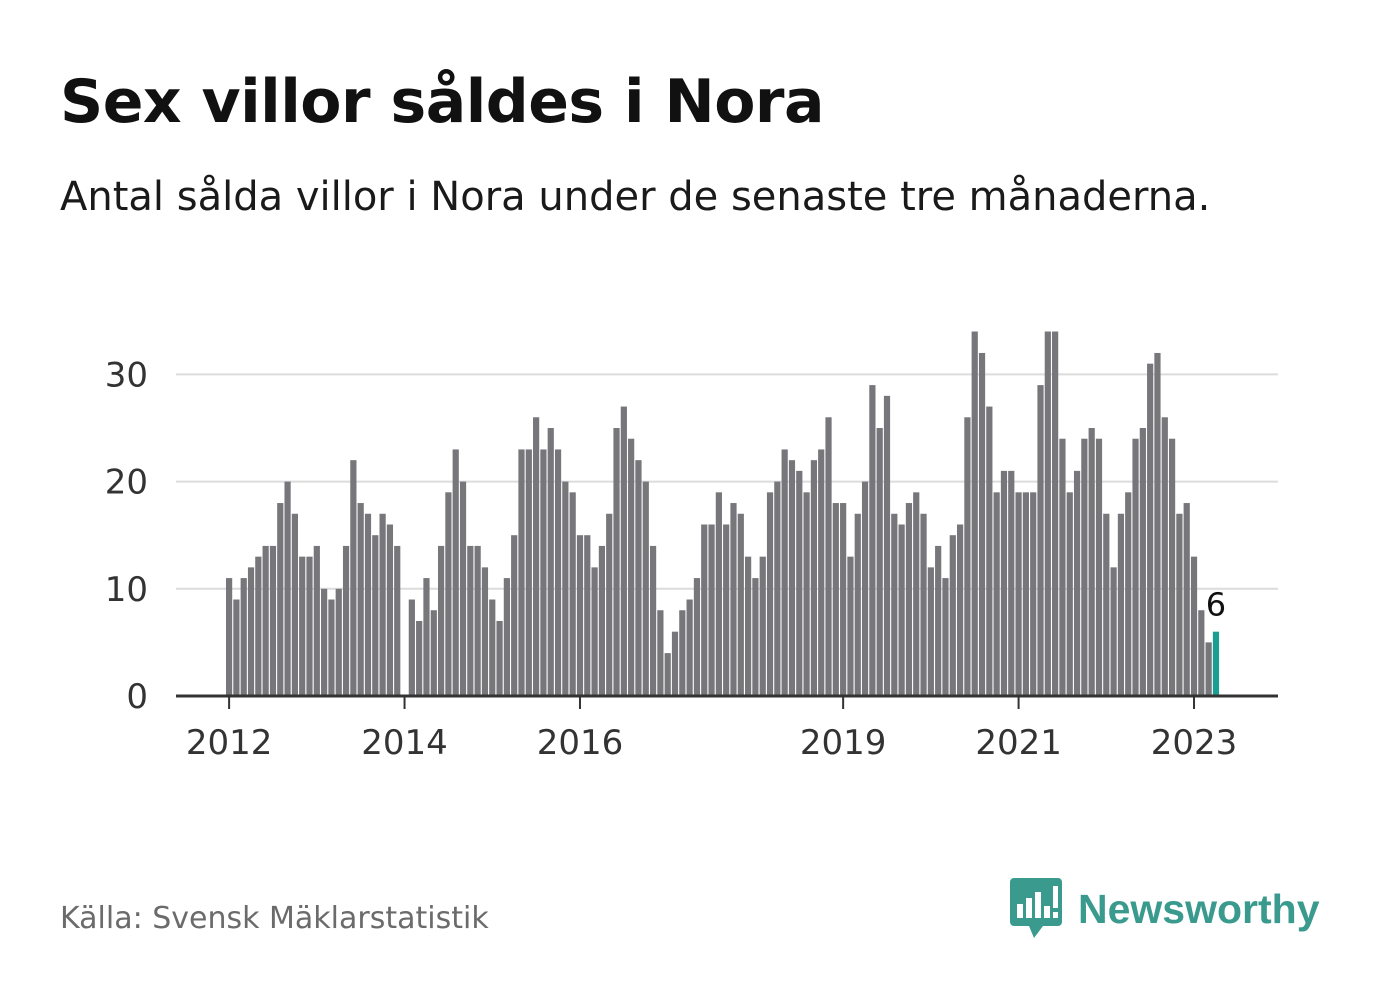  Describe the element at coordinates (1199, 908) in the screenshot. I see `brand-name: Newsworthy` at that location.